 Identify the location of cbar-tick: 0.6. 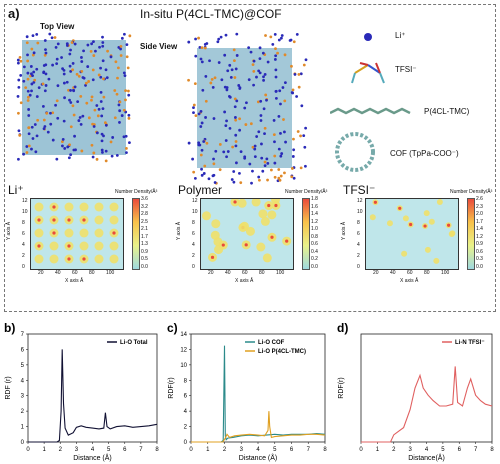
(314, 244).